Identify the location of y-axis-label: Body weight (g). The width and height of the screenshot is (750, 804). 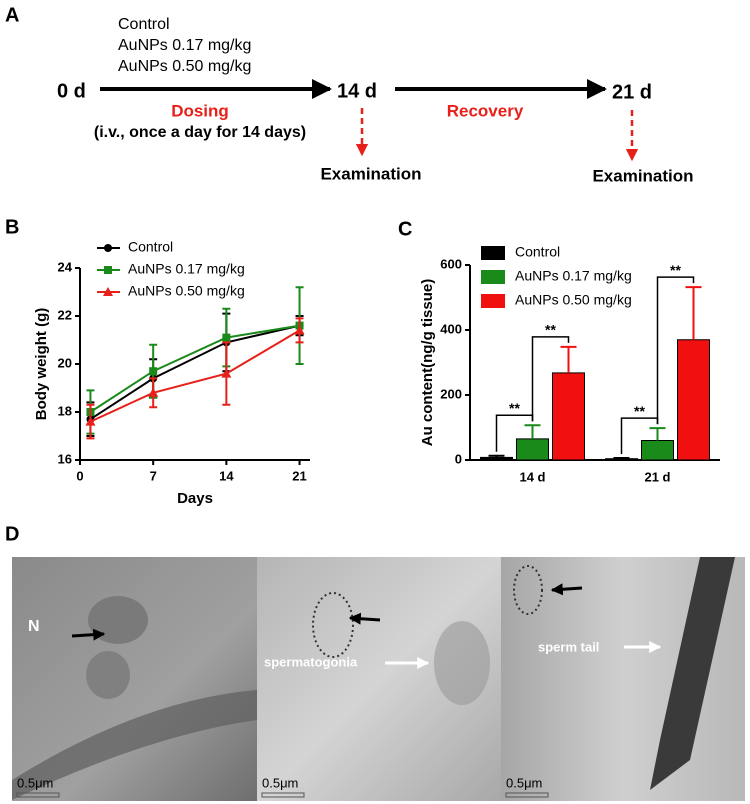
(41, 364).